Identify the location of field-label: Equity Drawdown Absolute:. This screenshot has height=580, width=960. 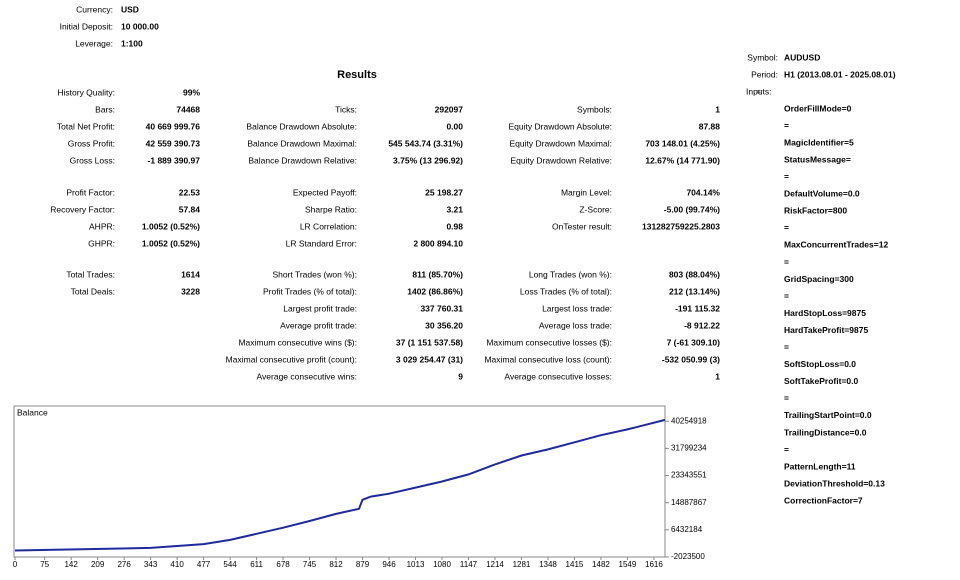
(560, 126).